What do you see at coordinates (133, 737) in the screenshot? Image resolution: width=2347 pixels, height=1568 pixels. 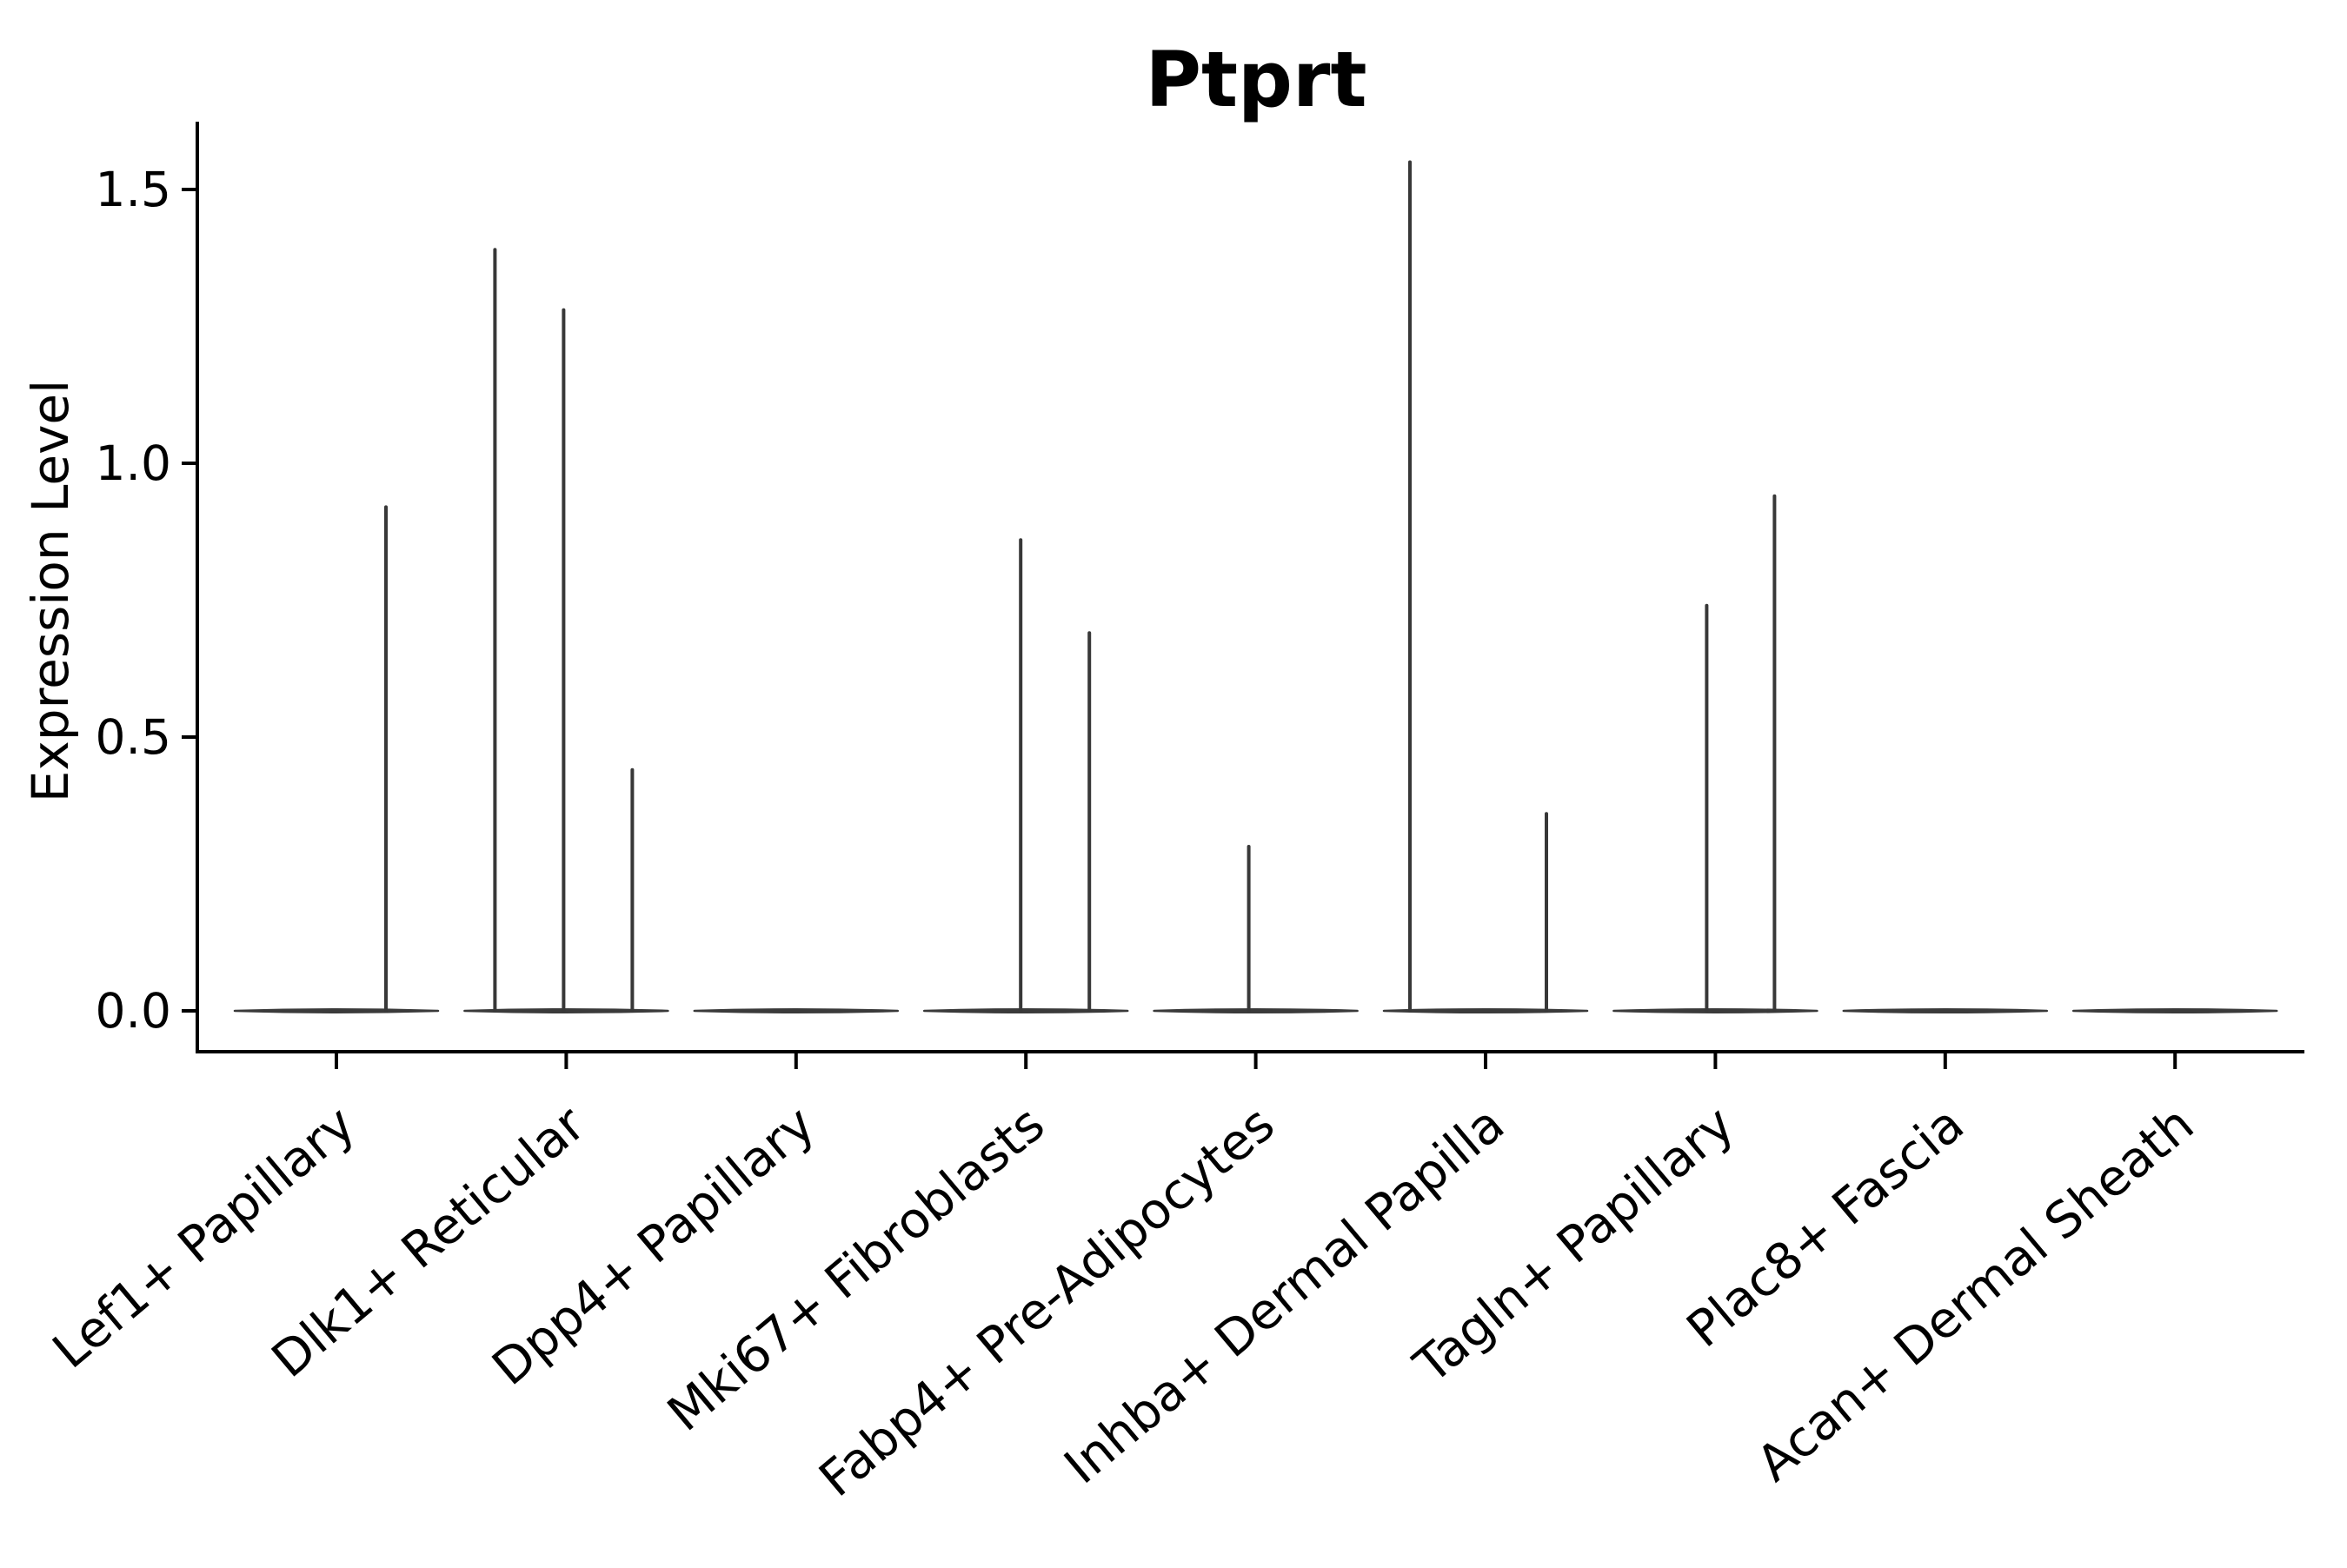 I see `y-tick-label: 0.5` at bounding box center [133, 737].